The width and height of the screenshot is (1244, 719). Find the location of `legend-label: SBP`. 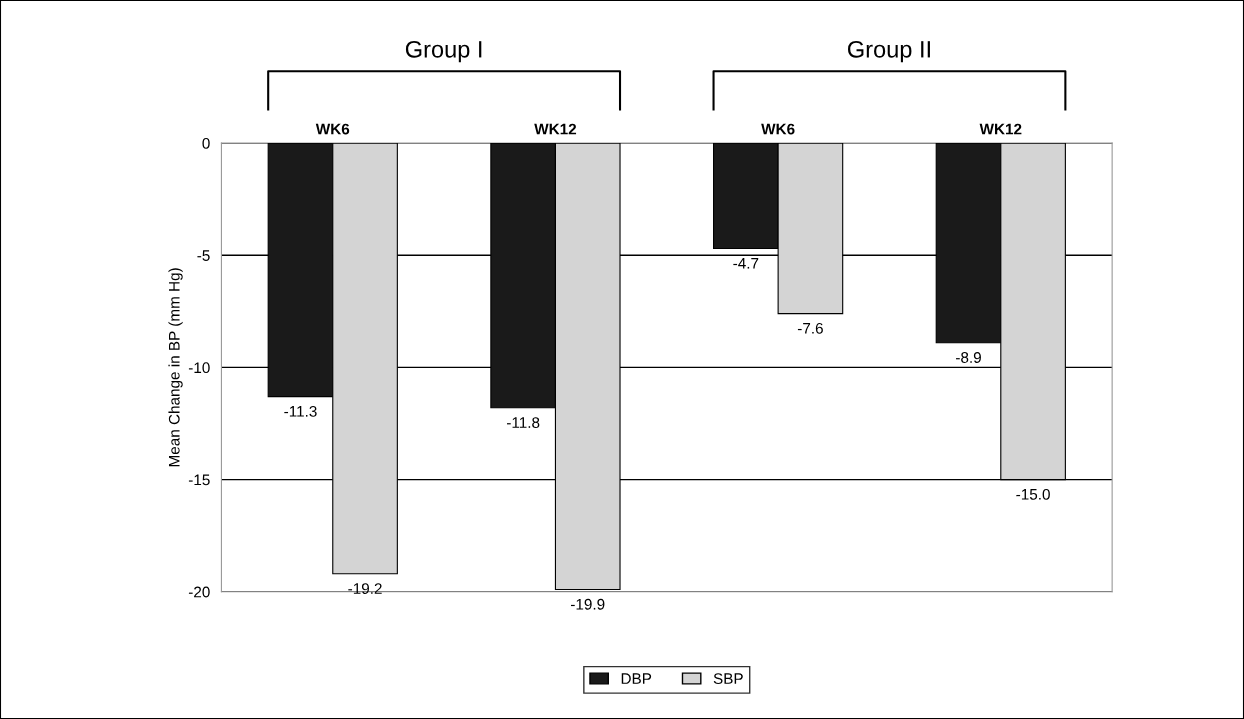

legend-label: SBP is located at coordinates (728, 679).